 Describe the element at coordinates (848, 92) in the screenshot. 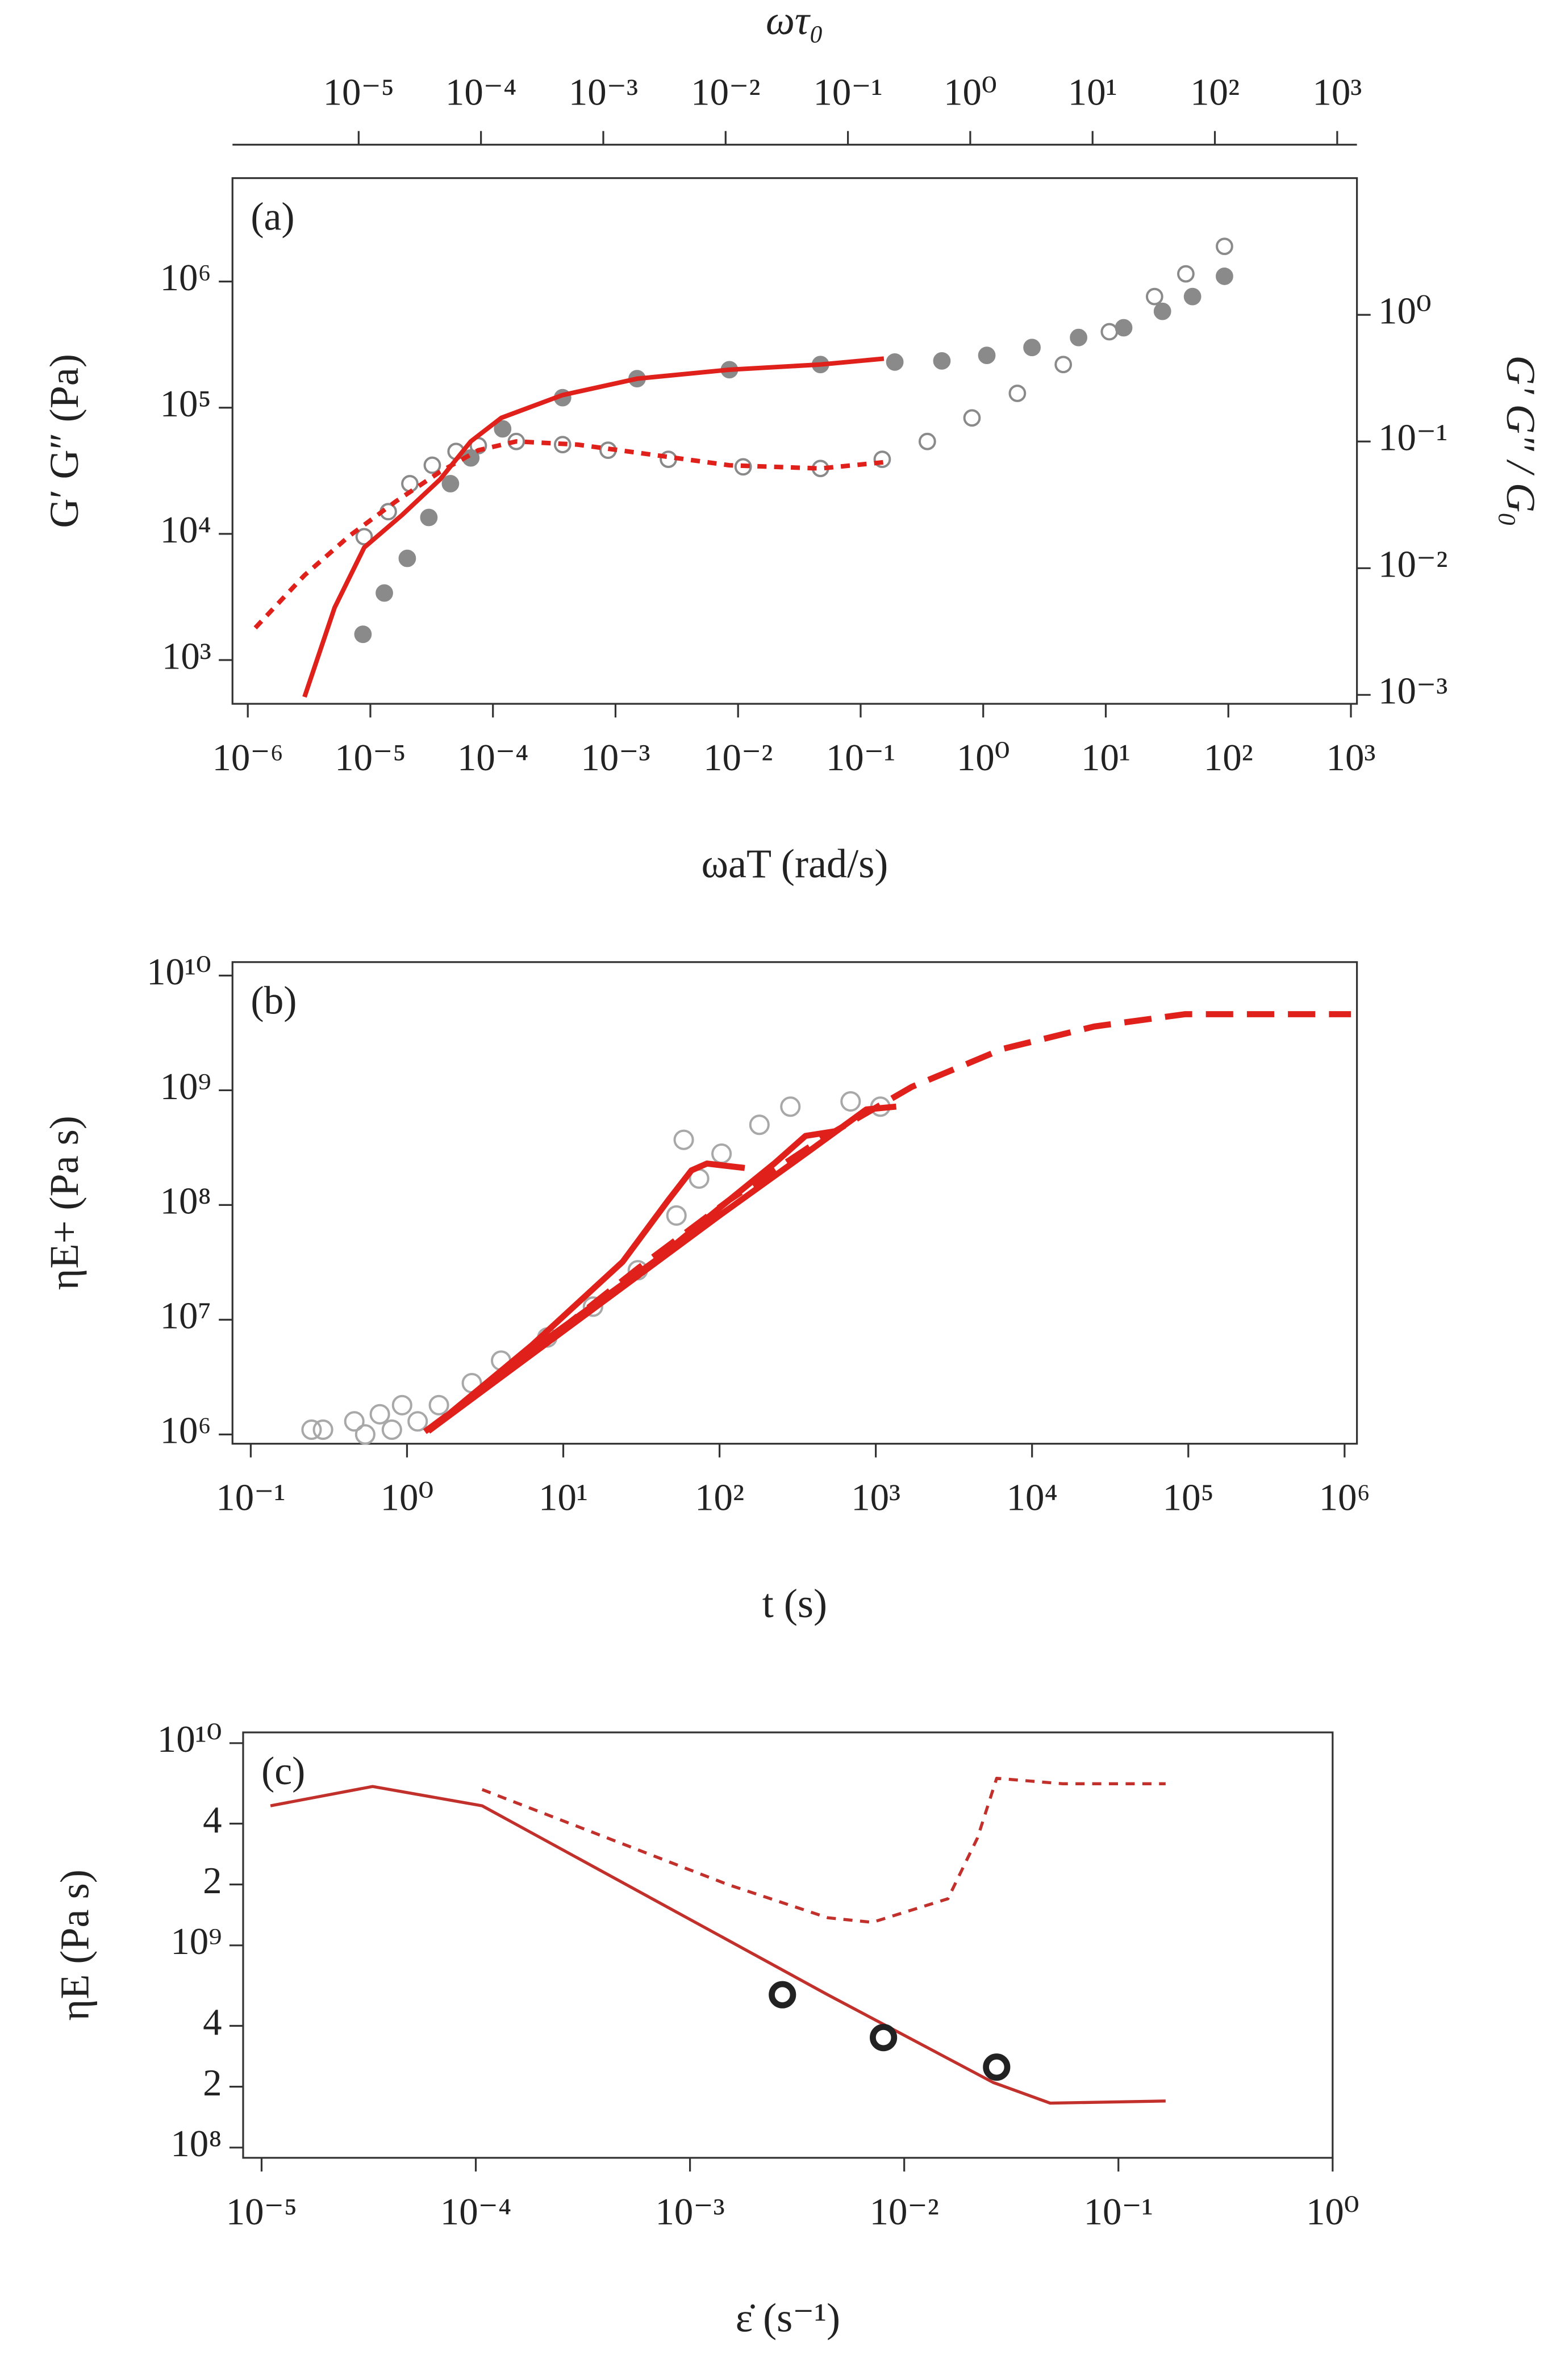

I see `x2-tick-label: 10⁻¹` at that location.